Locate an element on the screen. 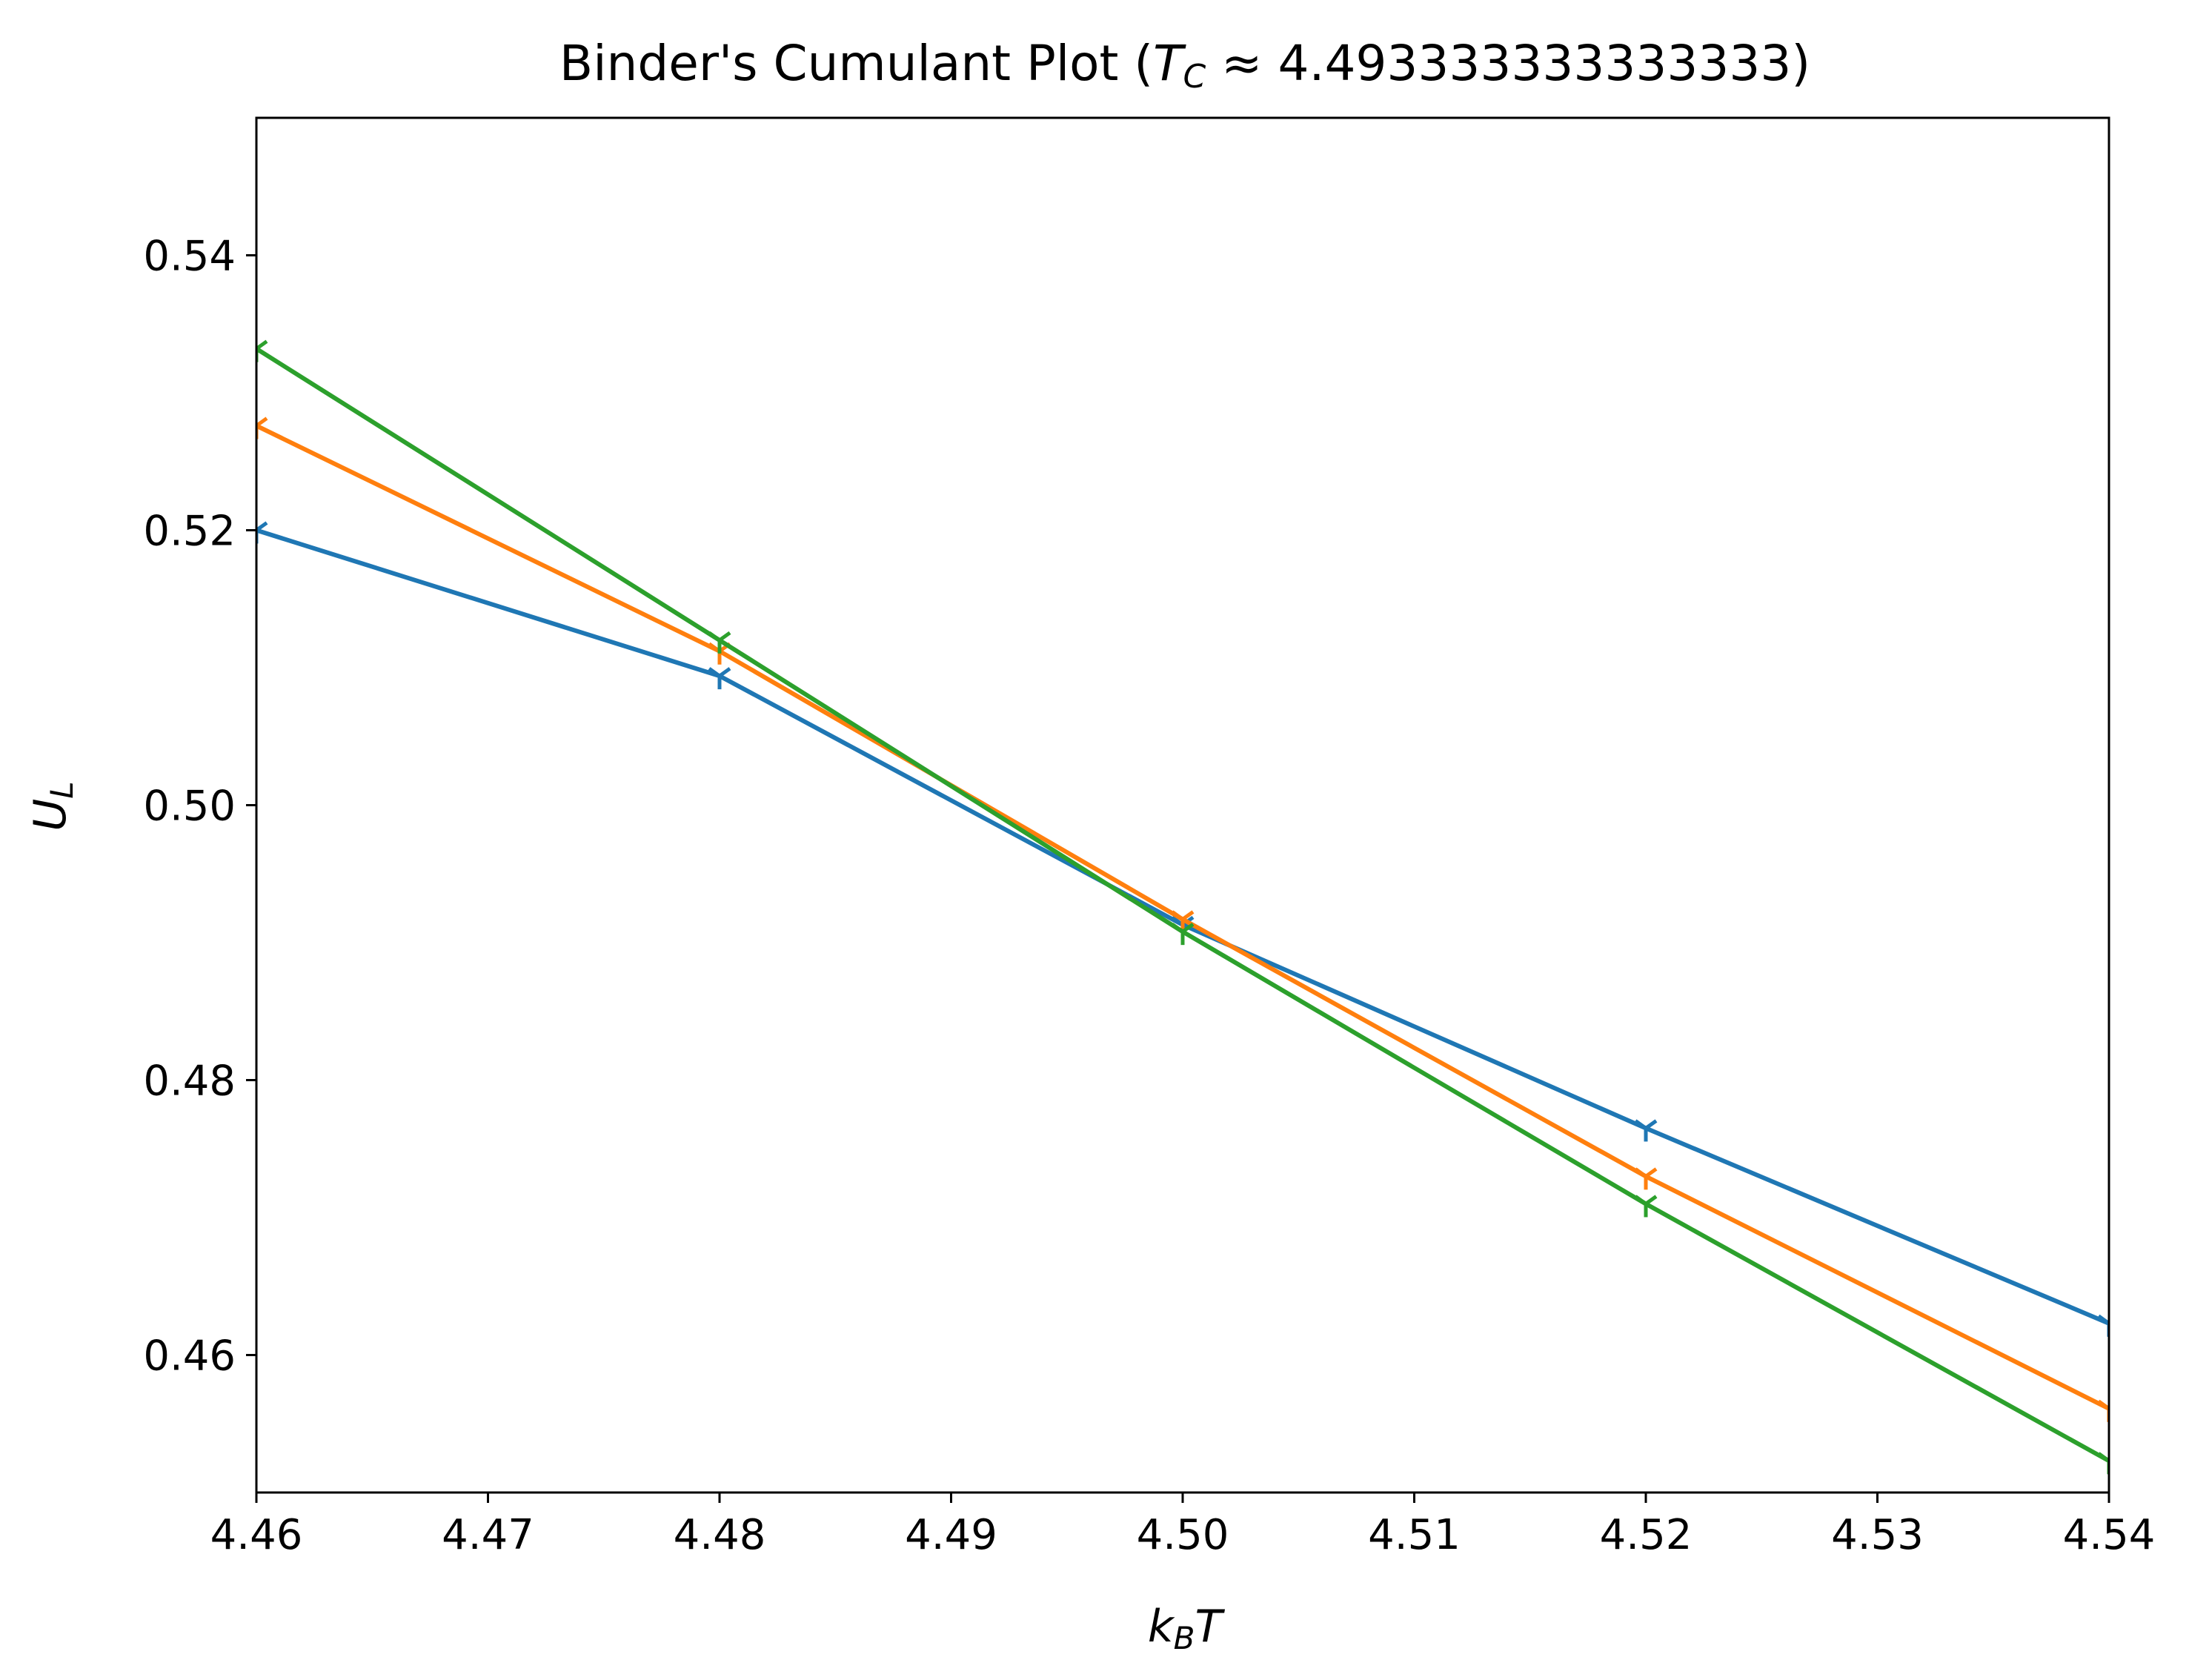  x-tick-label: 4.48 is located at coordinates (720, 1535).